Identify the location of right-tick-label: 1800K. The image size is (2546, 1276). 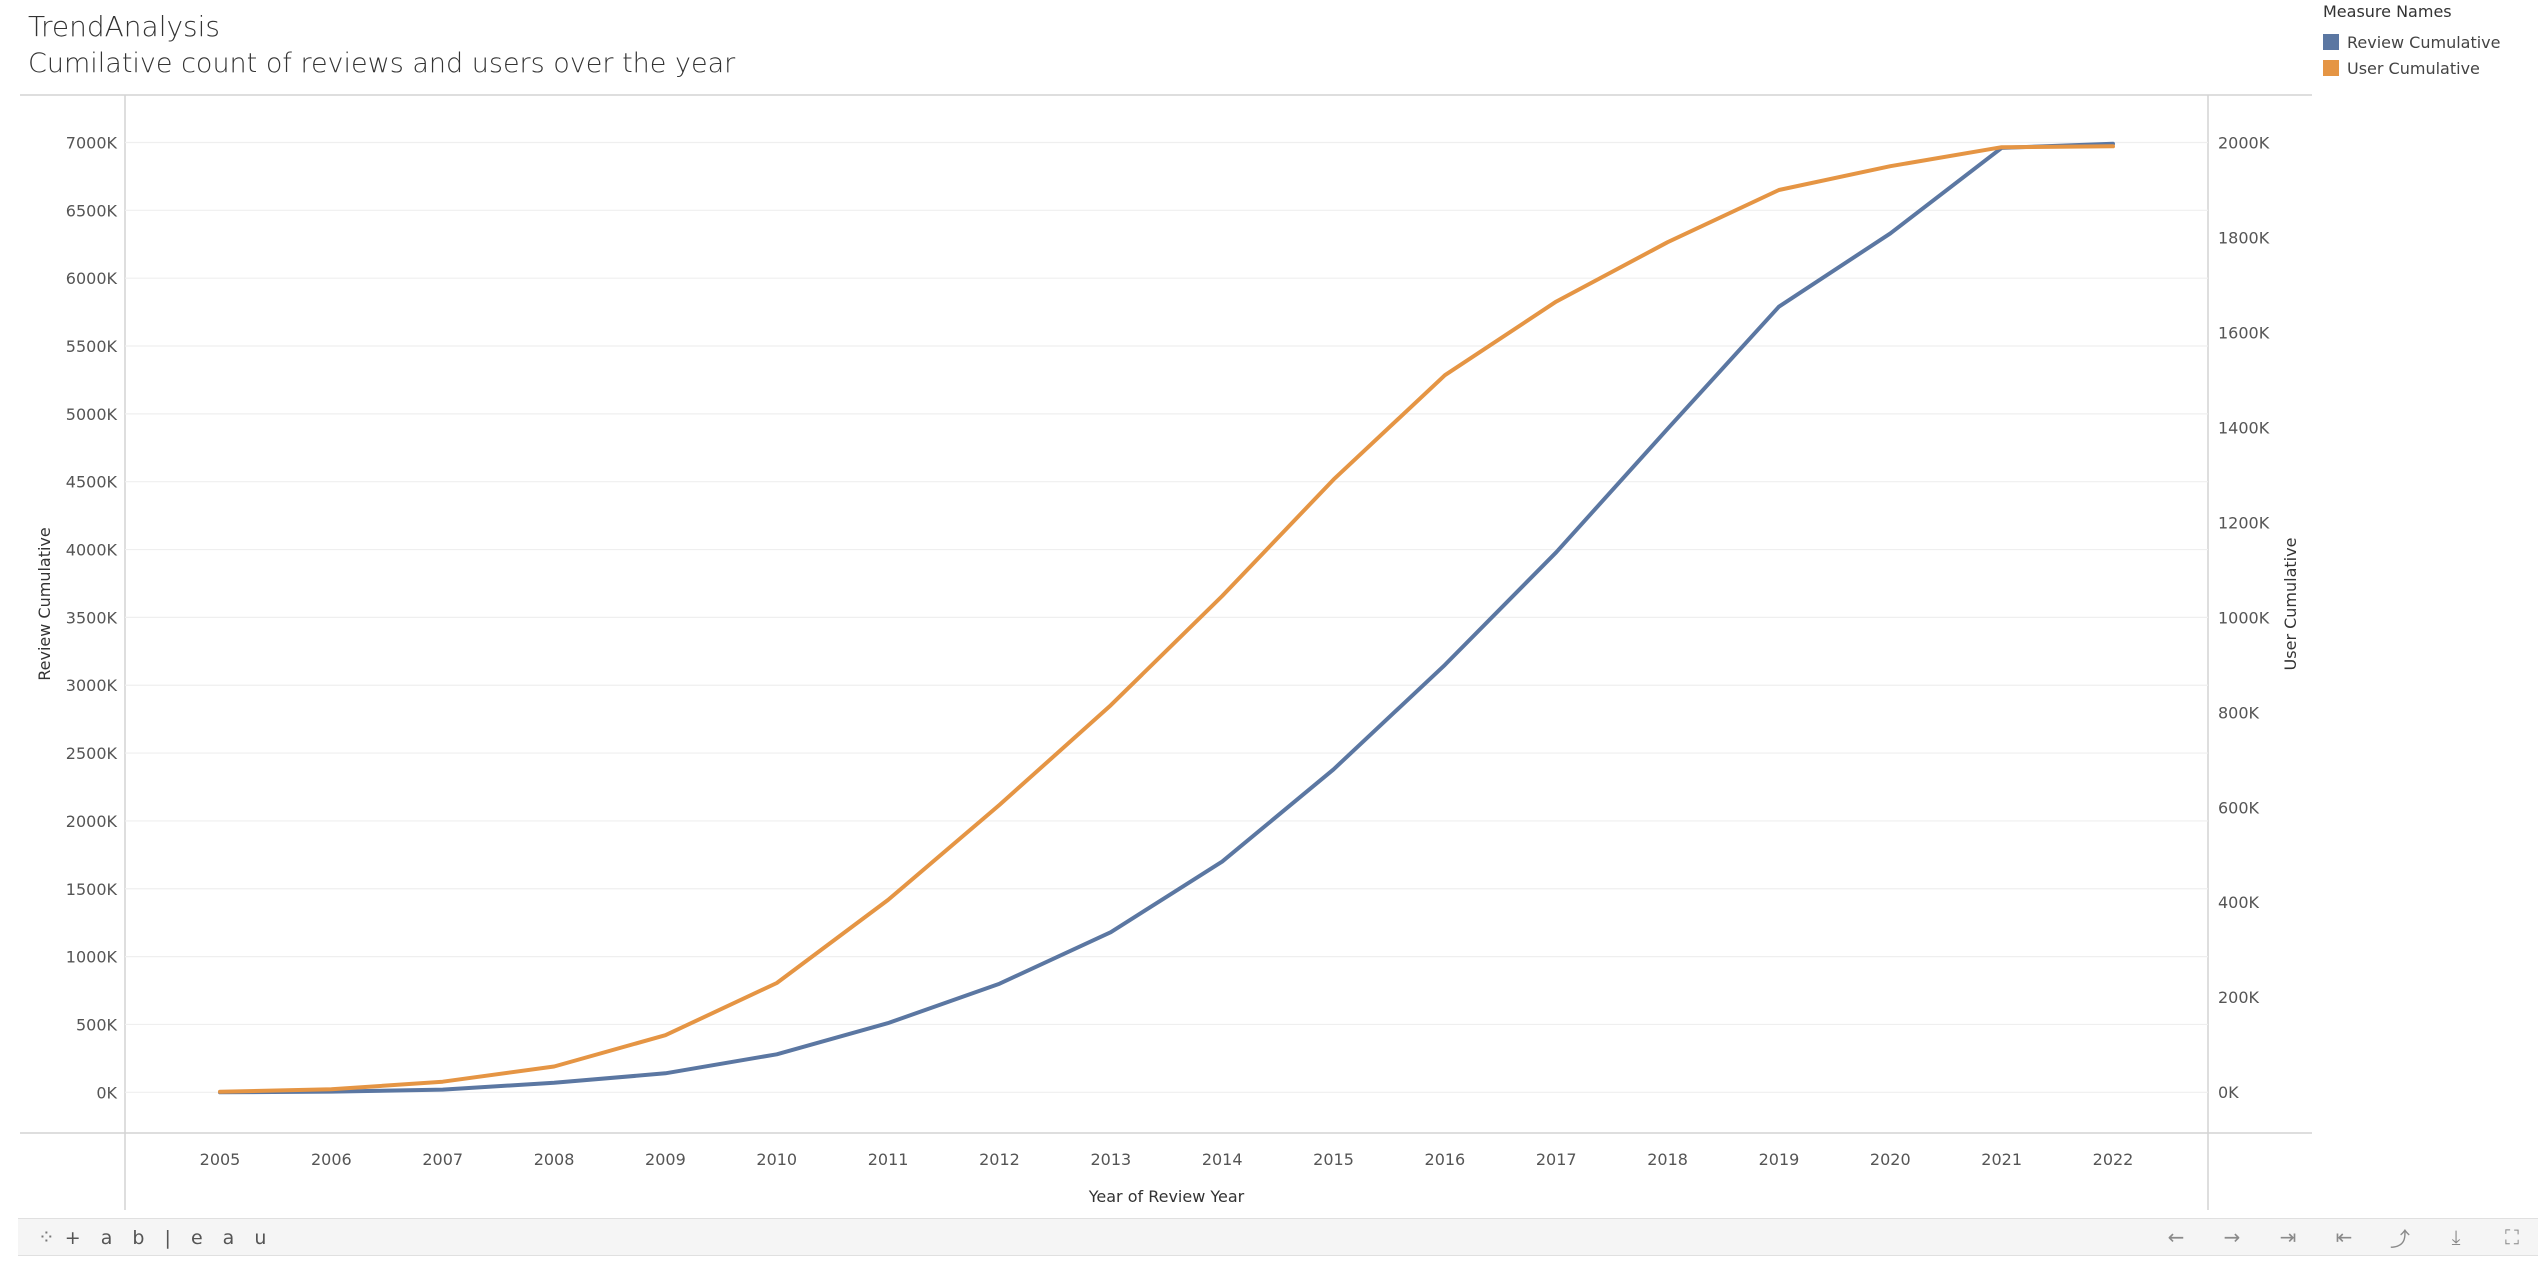
(2244, 237).